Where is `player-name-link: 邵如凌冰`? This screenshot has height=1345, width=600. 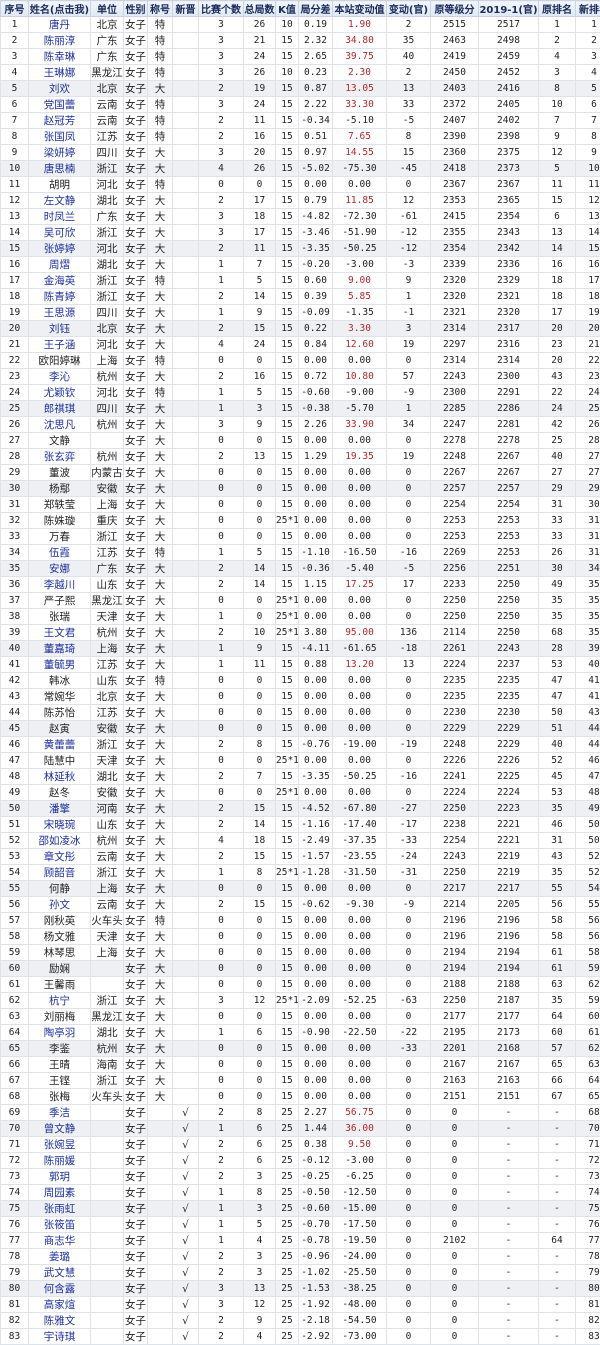 player-name-link: 邵如凌冰 is located at coordinates (60, 841).